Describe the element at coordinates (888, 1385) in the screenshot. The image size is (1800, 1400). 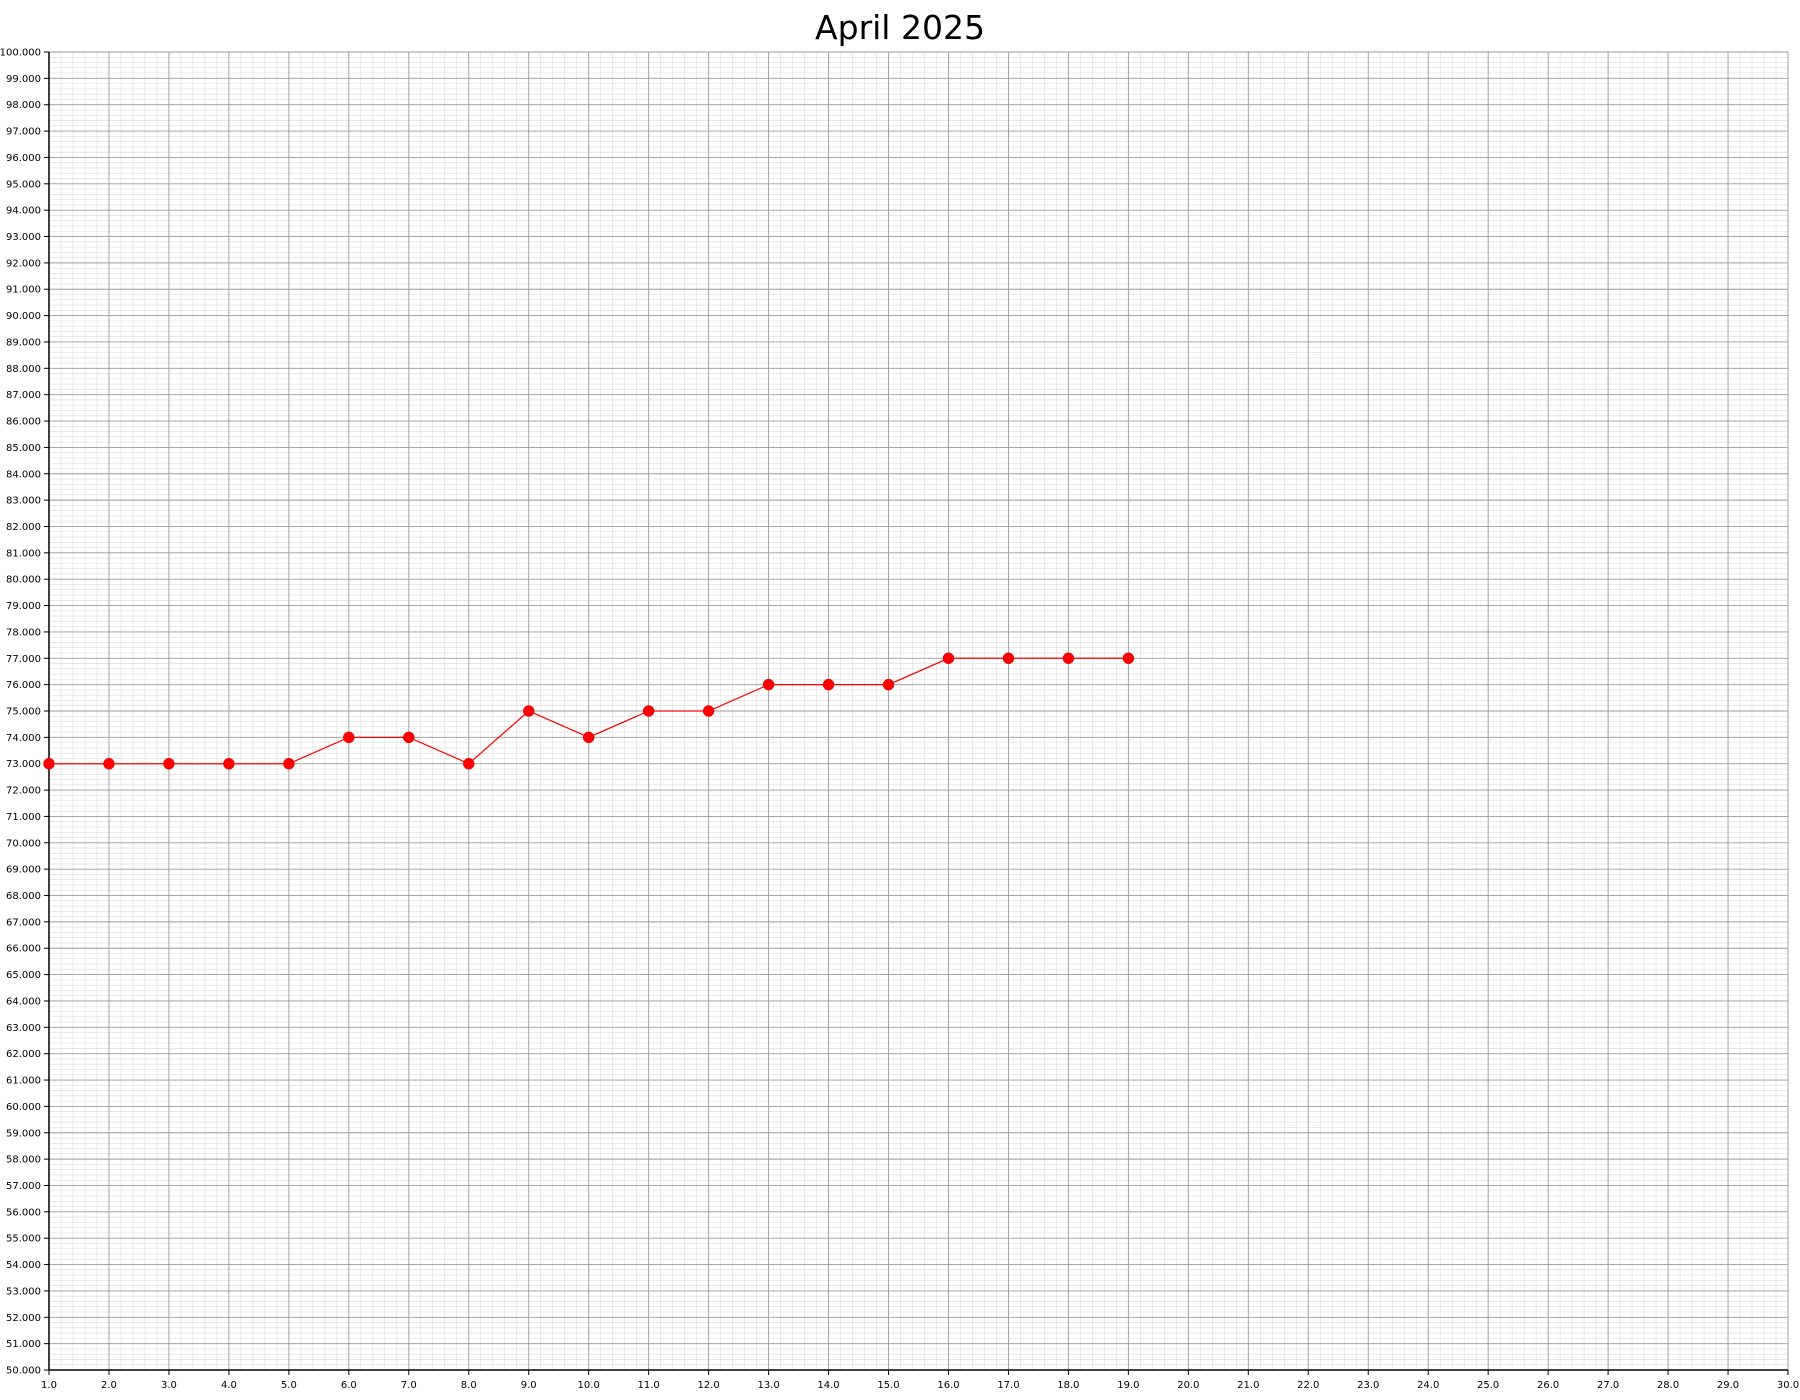
I see `x-tick-label: 15.0` at that location.